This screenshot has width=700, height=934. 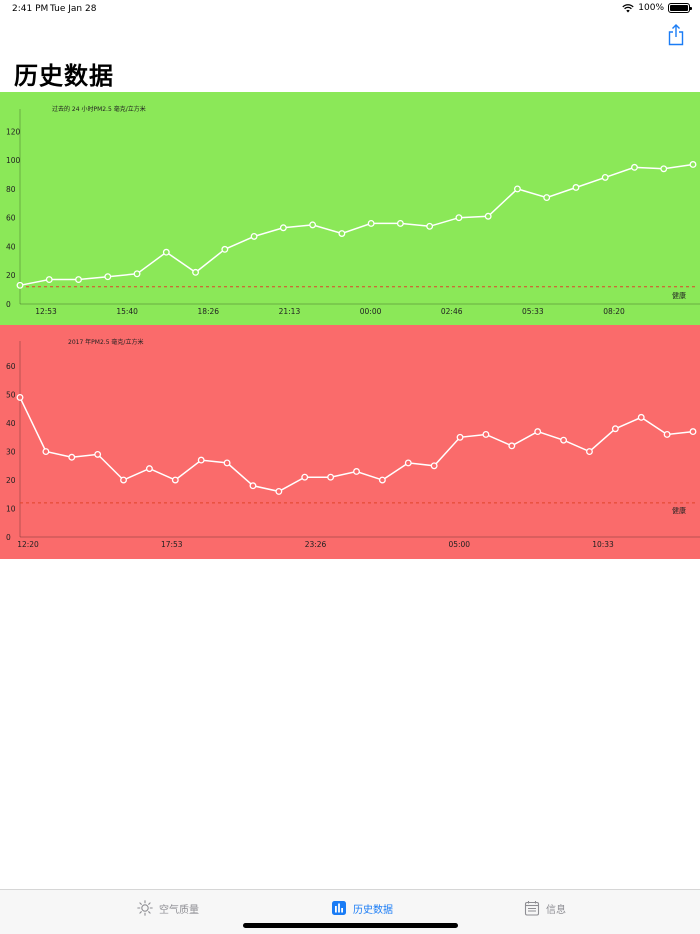 What do you see at coordinates (30, 9) in the screenshot?
I see `status-time: 2:41 PM` at bounding box center [30, 9].